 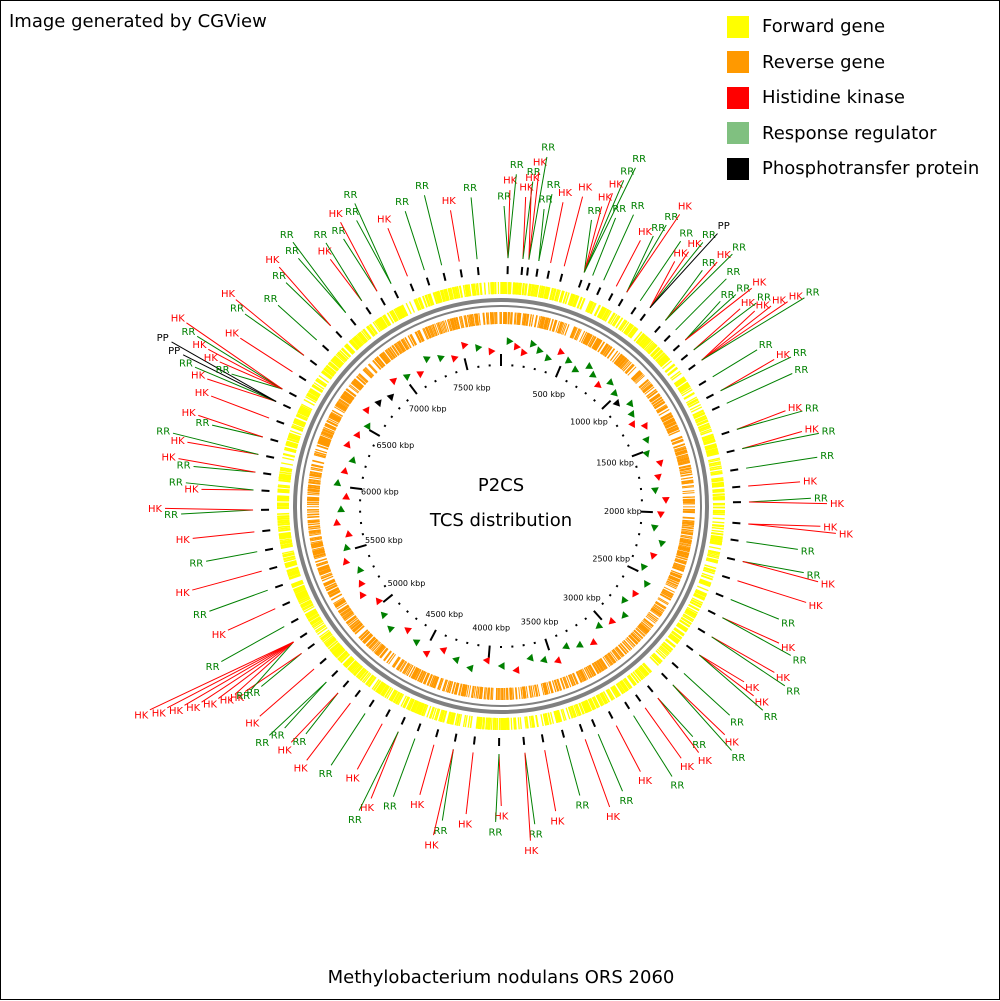 What do you see at coordinates (391, 398) in the screenshot?
I see `pp-marker` at bounding box center [391, 398].